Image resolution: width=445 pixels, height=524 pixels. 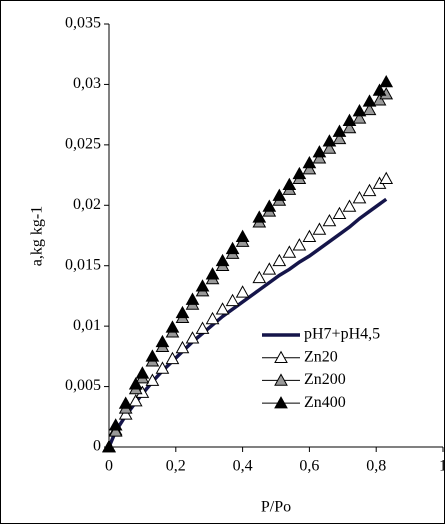 I want to click on x-tick-label: 0, so click(x=109, y=466).